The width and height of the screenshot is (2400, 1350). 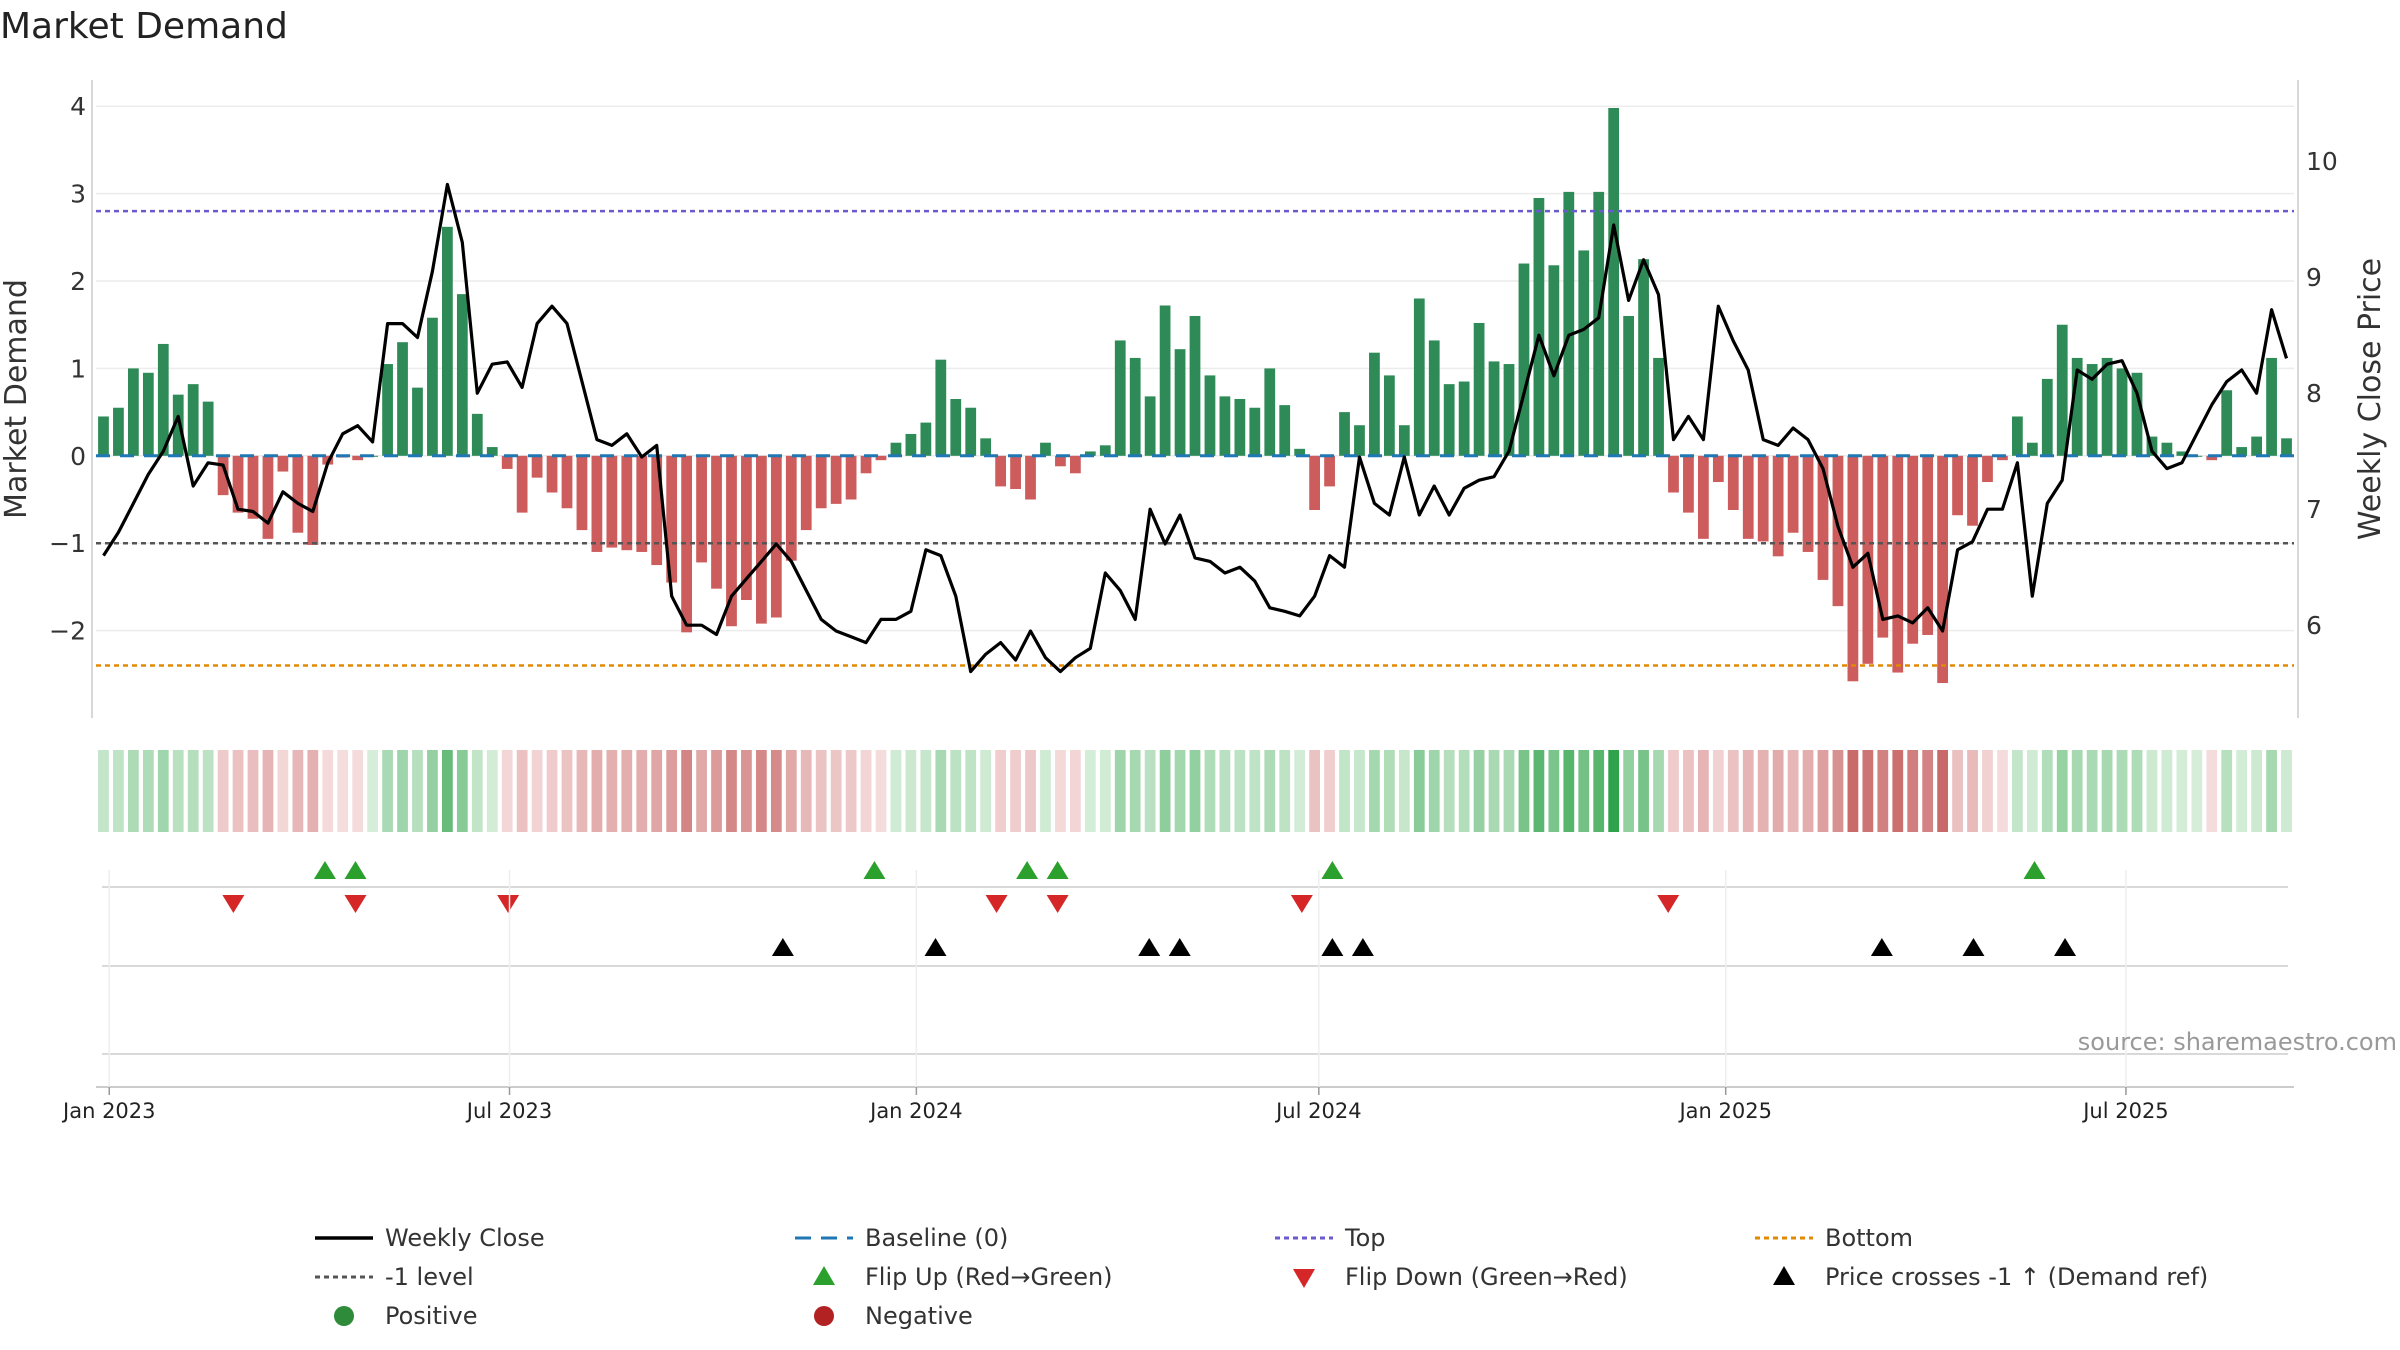 What do you see at coordinates (1869, 1238) in the screenshot?
I see `legend-label: Bottom` at bounding box center [1869, 1238].